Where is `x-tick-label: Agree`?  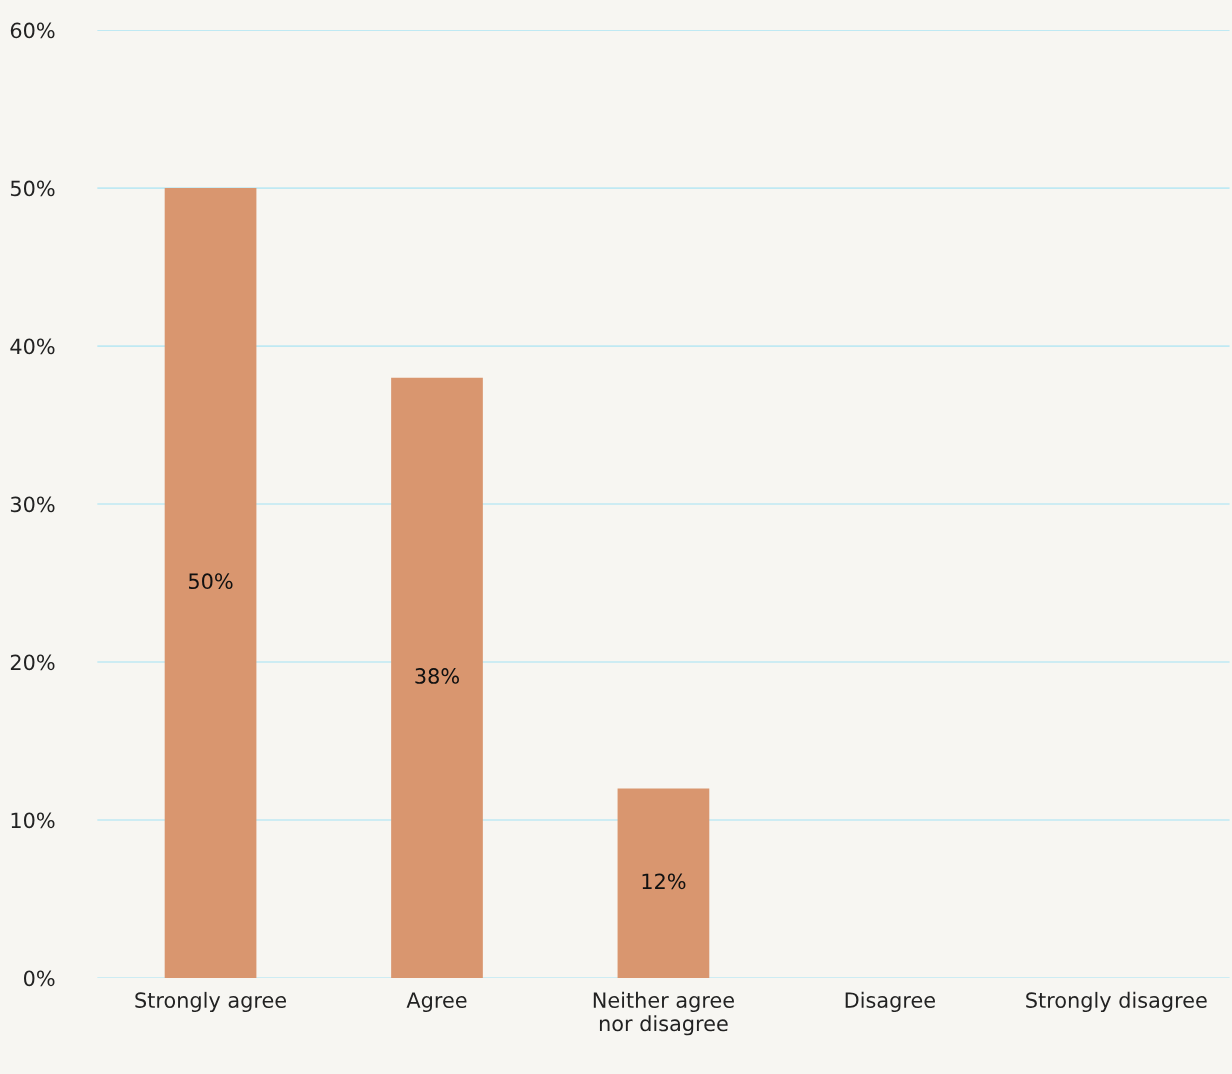
x-tick-label: Agree is located at coordinates (436, 1002).